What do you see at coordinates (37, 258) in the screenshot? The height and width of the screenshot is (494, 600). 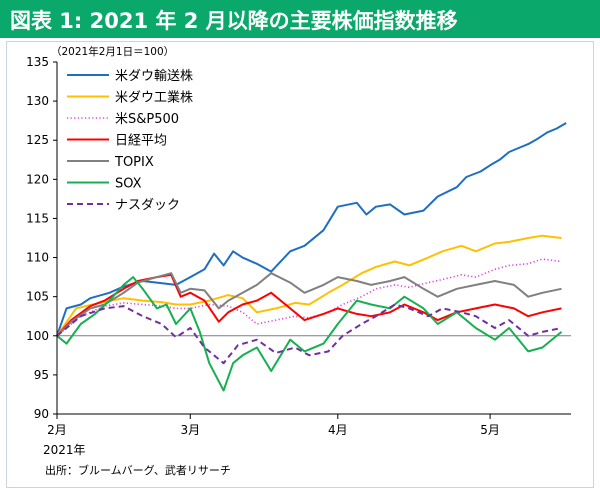 I see `y-tick-label: 110` at bounding box center [37, 258].